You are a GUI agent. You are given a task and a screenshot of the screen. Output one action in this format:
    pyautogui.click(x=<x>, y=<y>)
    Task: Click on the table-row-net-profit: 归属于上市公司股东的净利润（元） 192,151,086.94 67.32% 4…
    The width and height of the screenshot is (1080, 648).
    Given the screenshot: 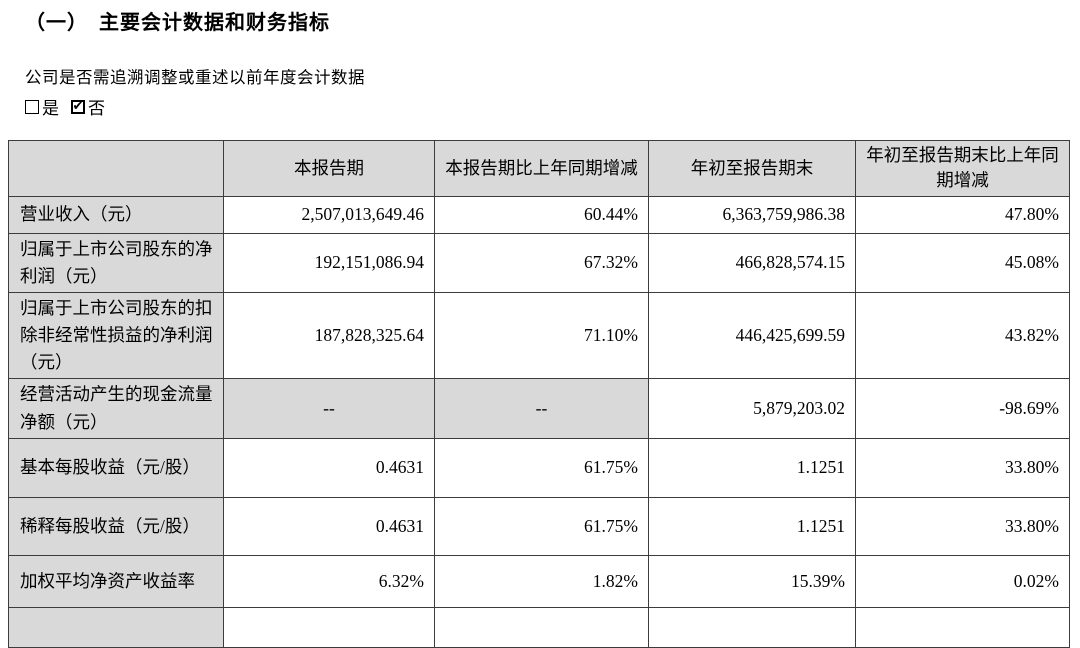 What is the action you would take?
    pyautogui.click(x=539, y=263)
    